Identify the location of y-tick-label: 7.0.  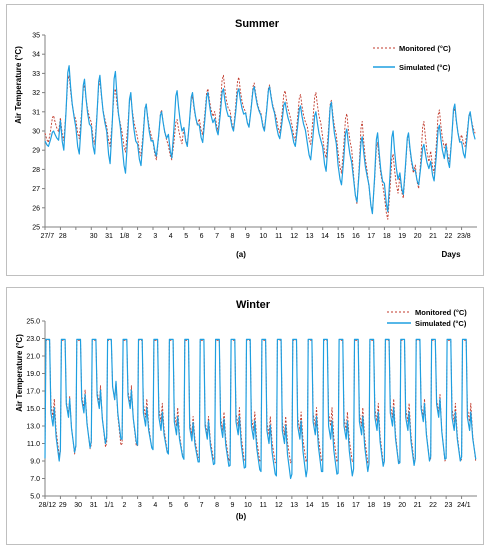
(35, 479).